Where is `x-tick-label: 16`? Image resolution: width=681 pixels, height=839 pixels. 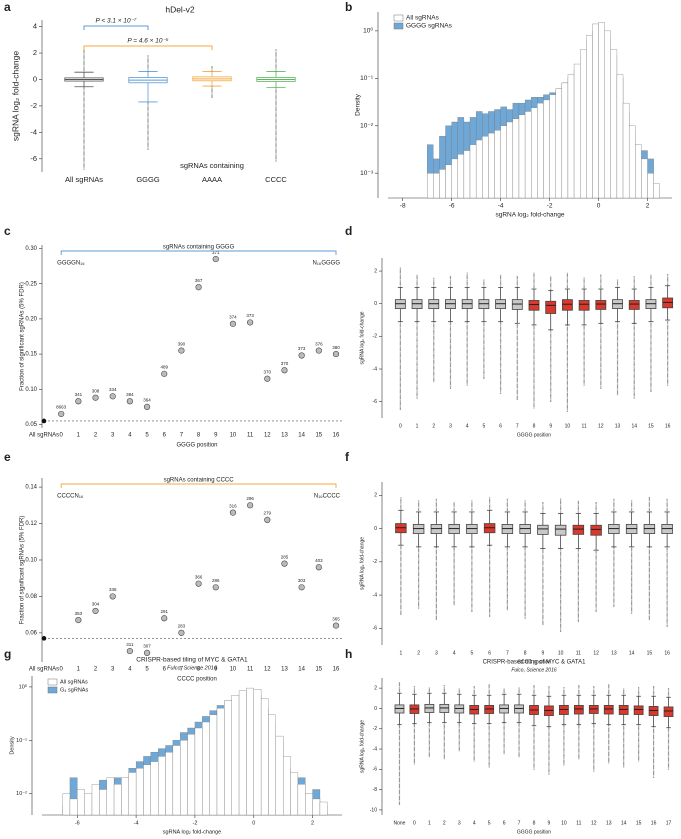
x-tick-label: 16 is located at coordinates (336, 670).